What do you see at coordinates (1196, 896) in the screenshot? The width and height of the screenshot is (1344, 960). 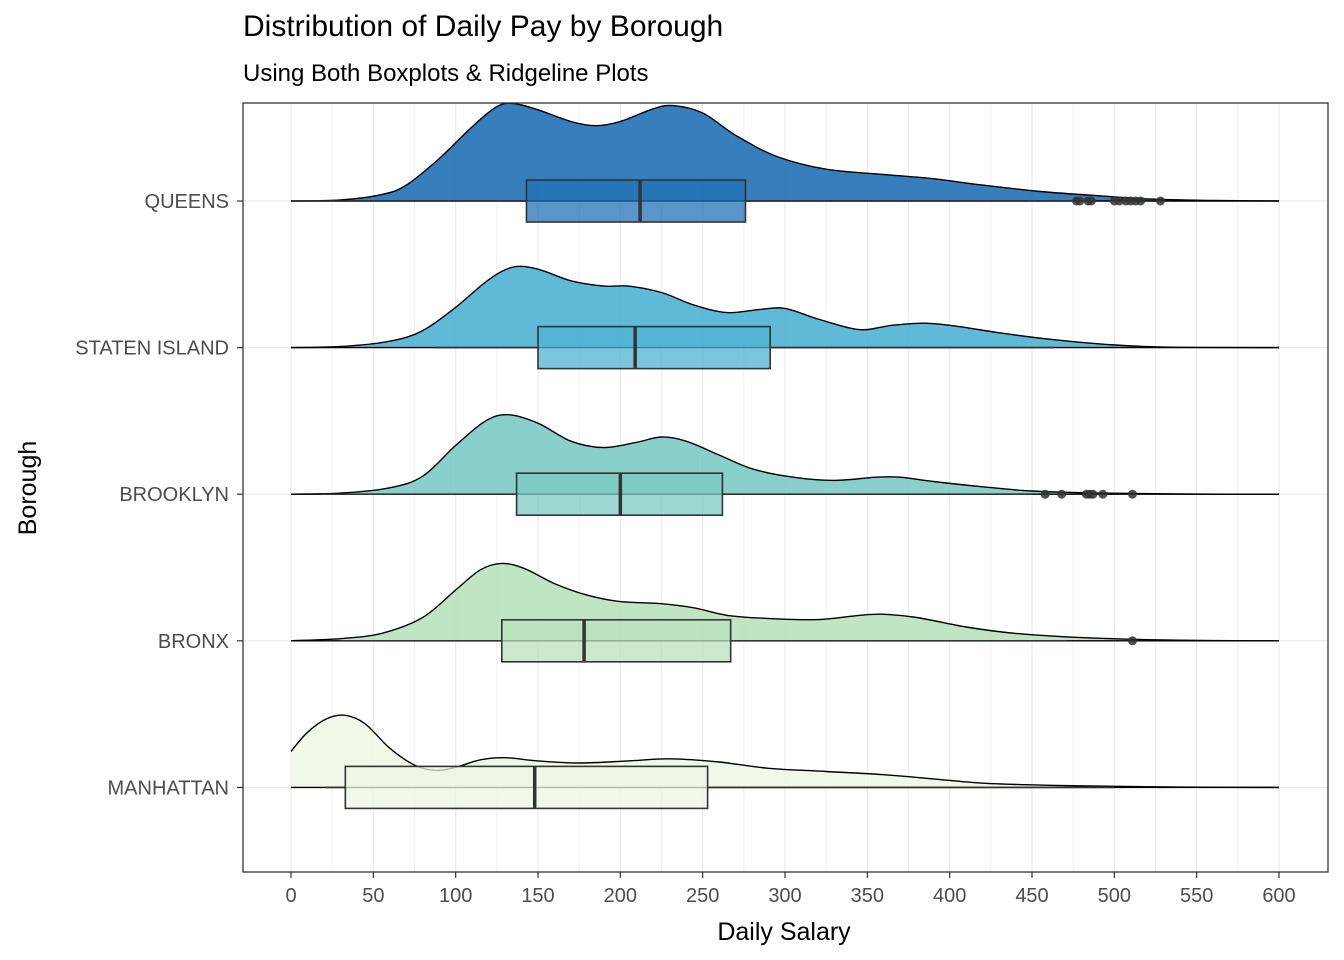 I see `x-tick-label: 550` at bounding box center [1196, 896].